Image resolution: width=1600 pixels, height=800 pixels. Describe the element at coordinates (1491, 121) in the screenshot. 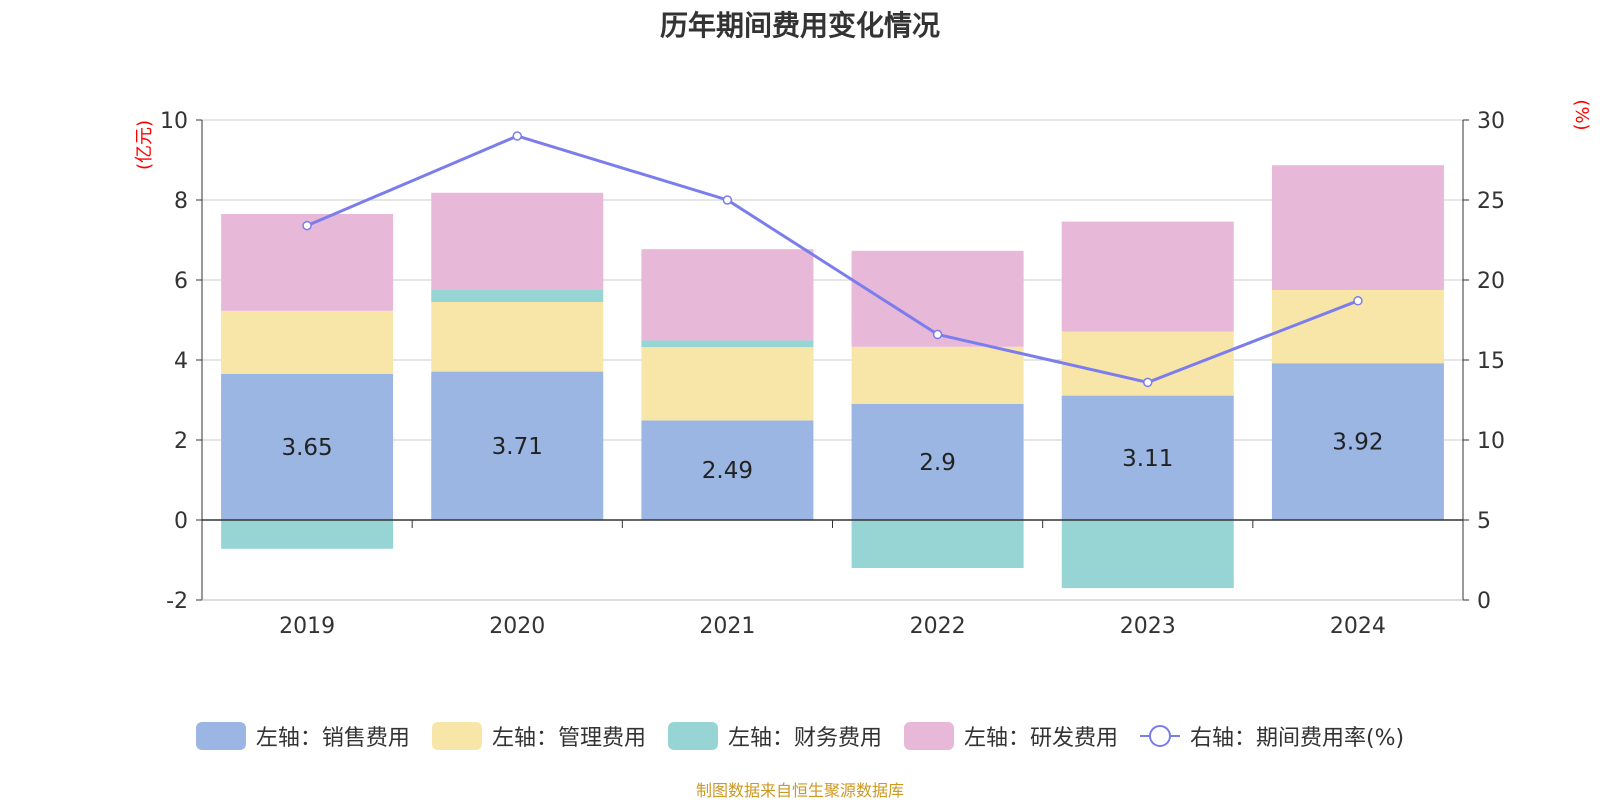

I see `right-axis-tick-label: 30` at that location.